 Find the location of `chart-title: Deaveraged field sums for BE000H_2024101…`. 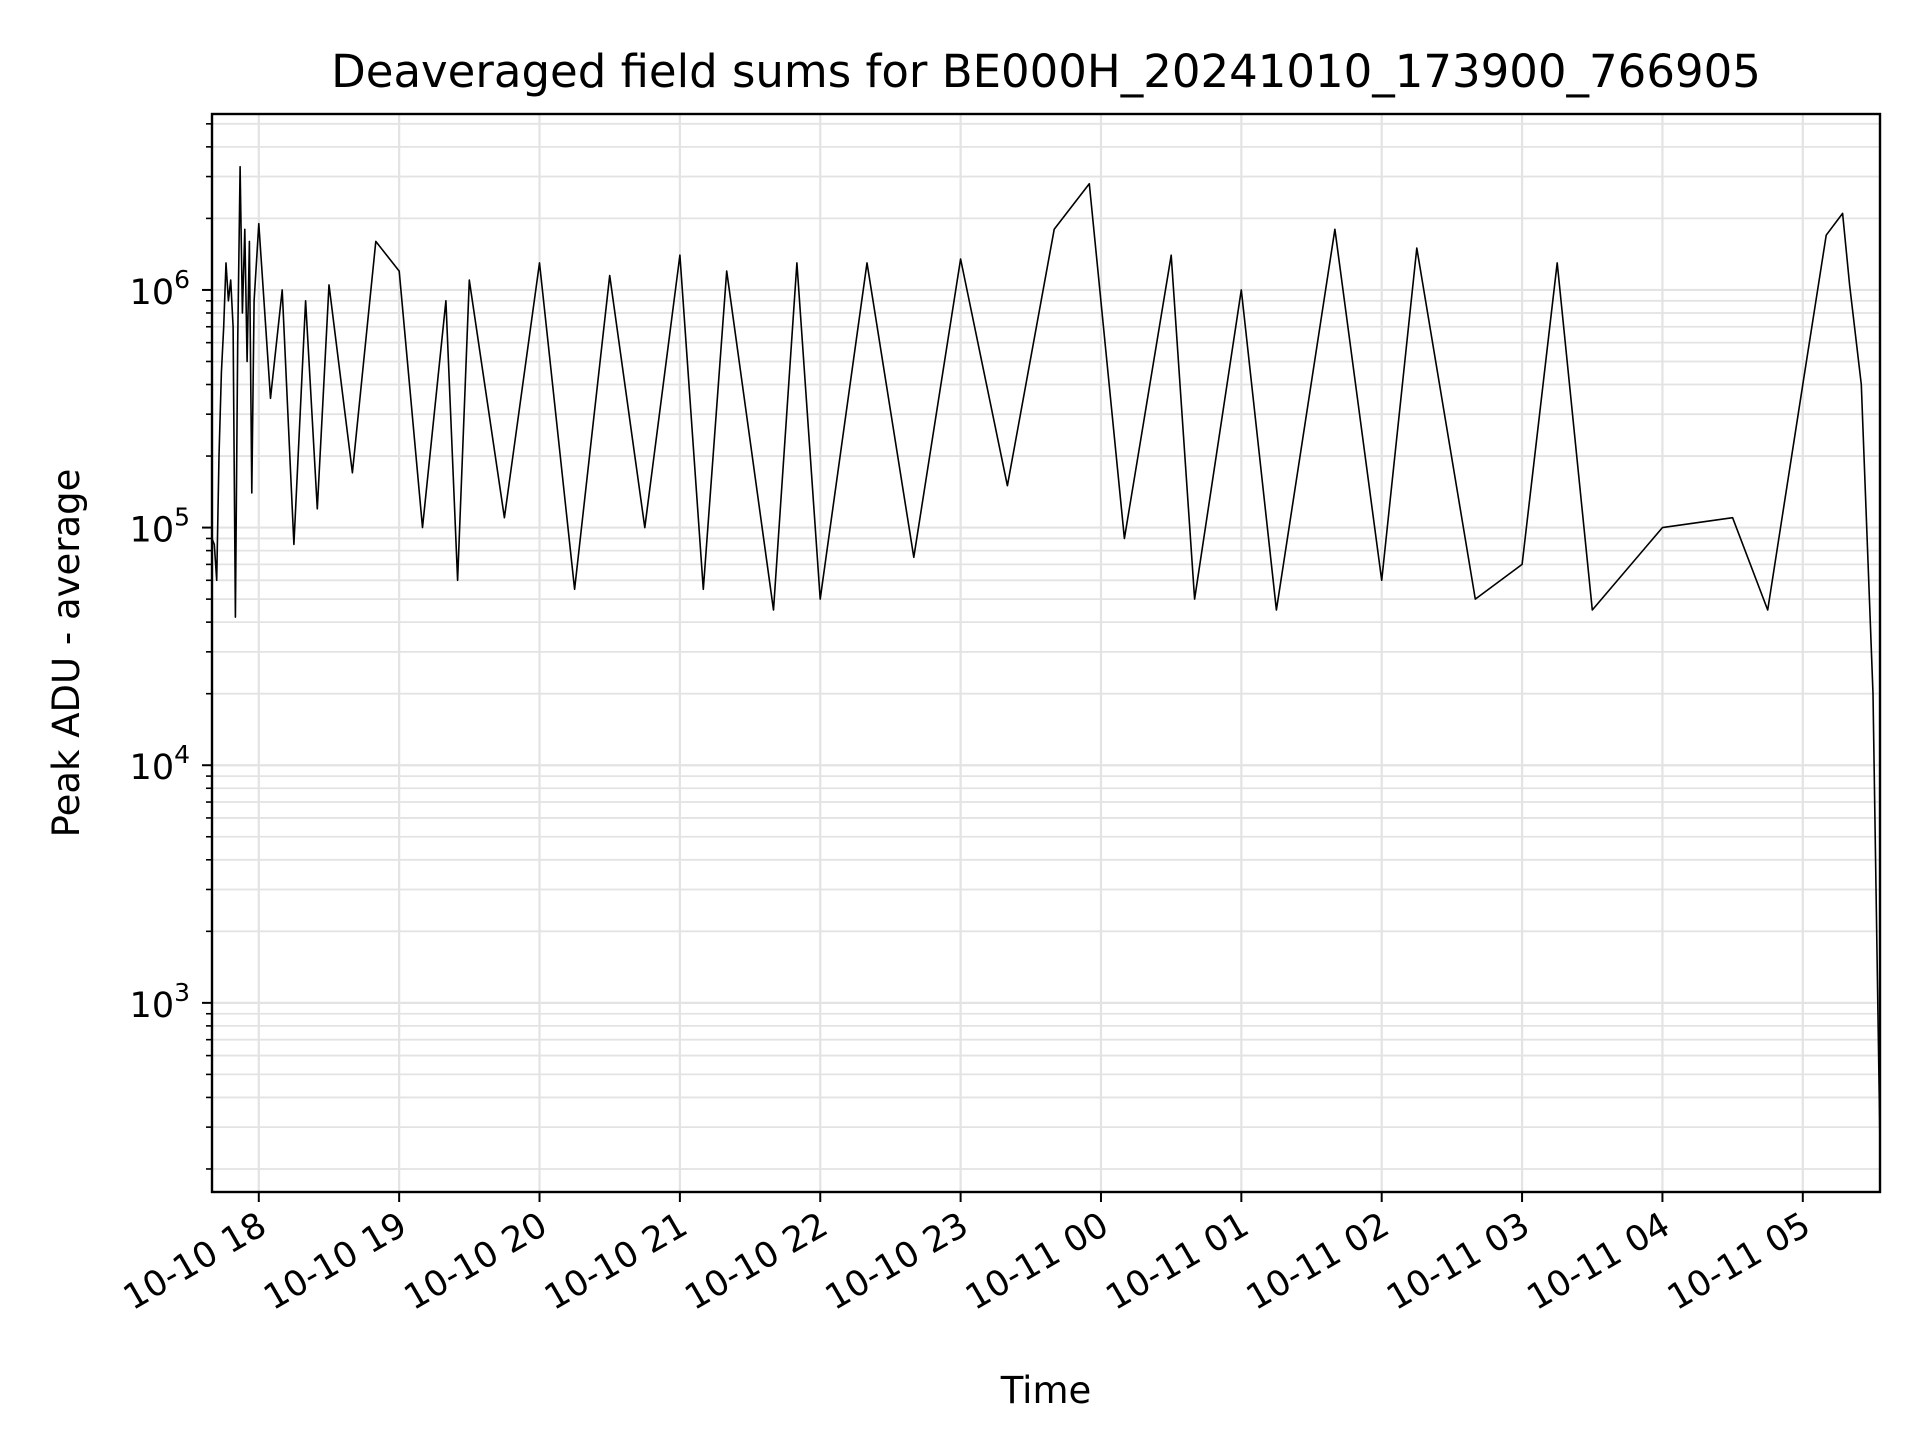

chart-title: Deaveraged field sums for BE000H_2024101… is located at coordinates (1046, 71).